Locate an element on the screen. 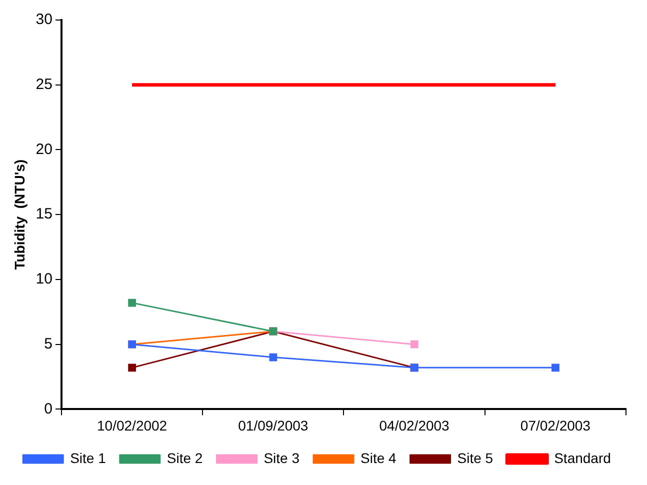 Image resolution: width=647 pixels, height=485 pixels. legend-label: Site 5 is located at coordinates (475, 458).